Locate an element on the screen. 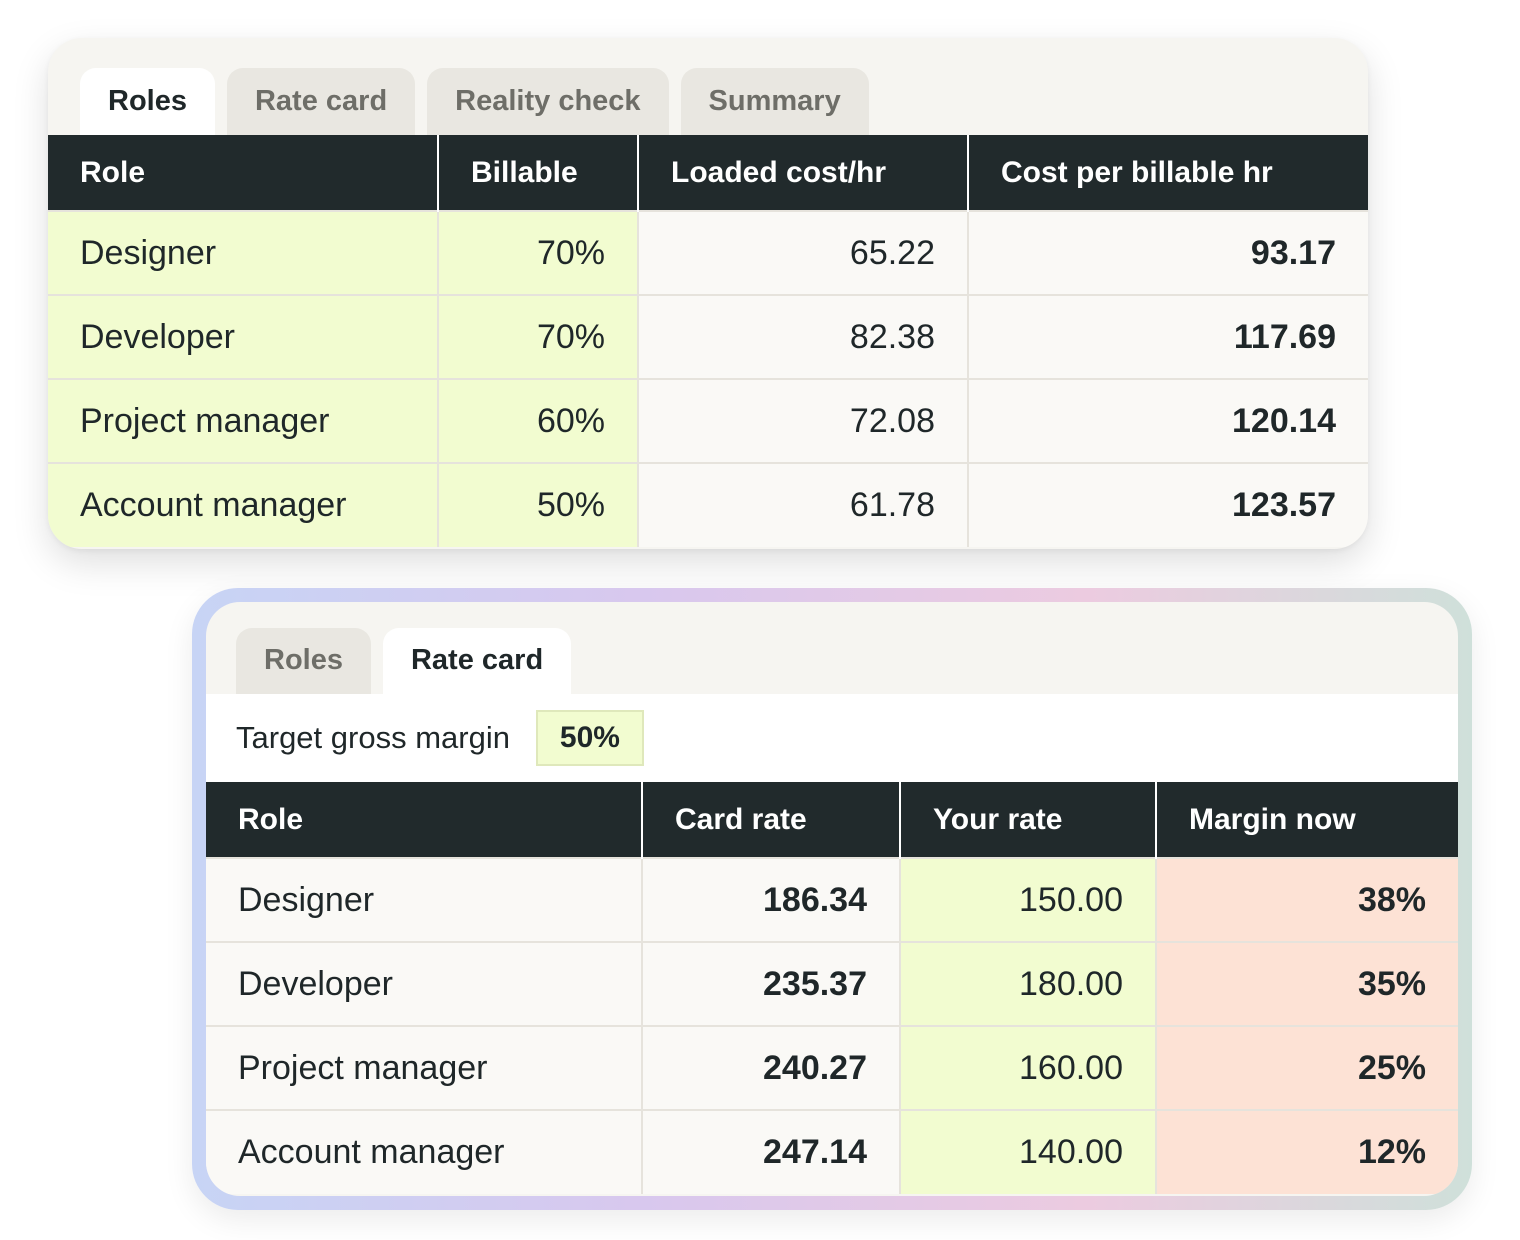 The width and height of the screenshot is (1520, 1240). margin-now-cell: 25% is located at coordinates (1306, 1067).